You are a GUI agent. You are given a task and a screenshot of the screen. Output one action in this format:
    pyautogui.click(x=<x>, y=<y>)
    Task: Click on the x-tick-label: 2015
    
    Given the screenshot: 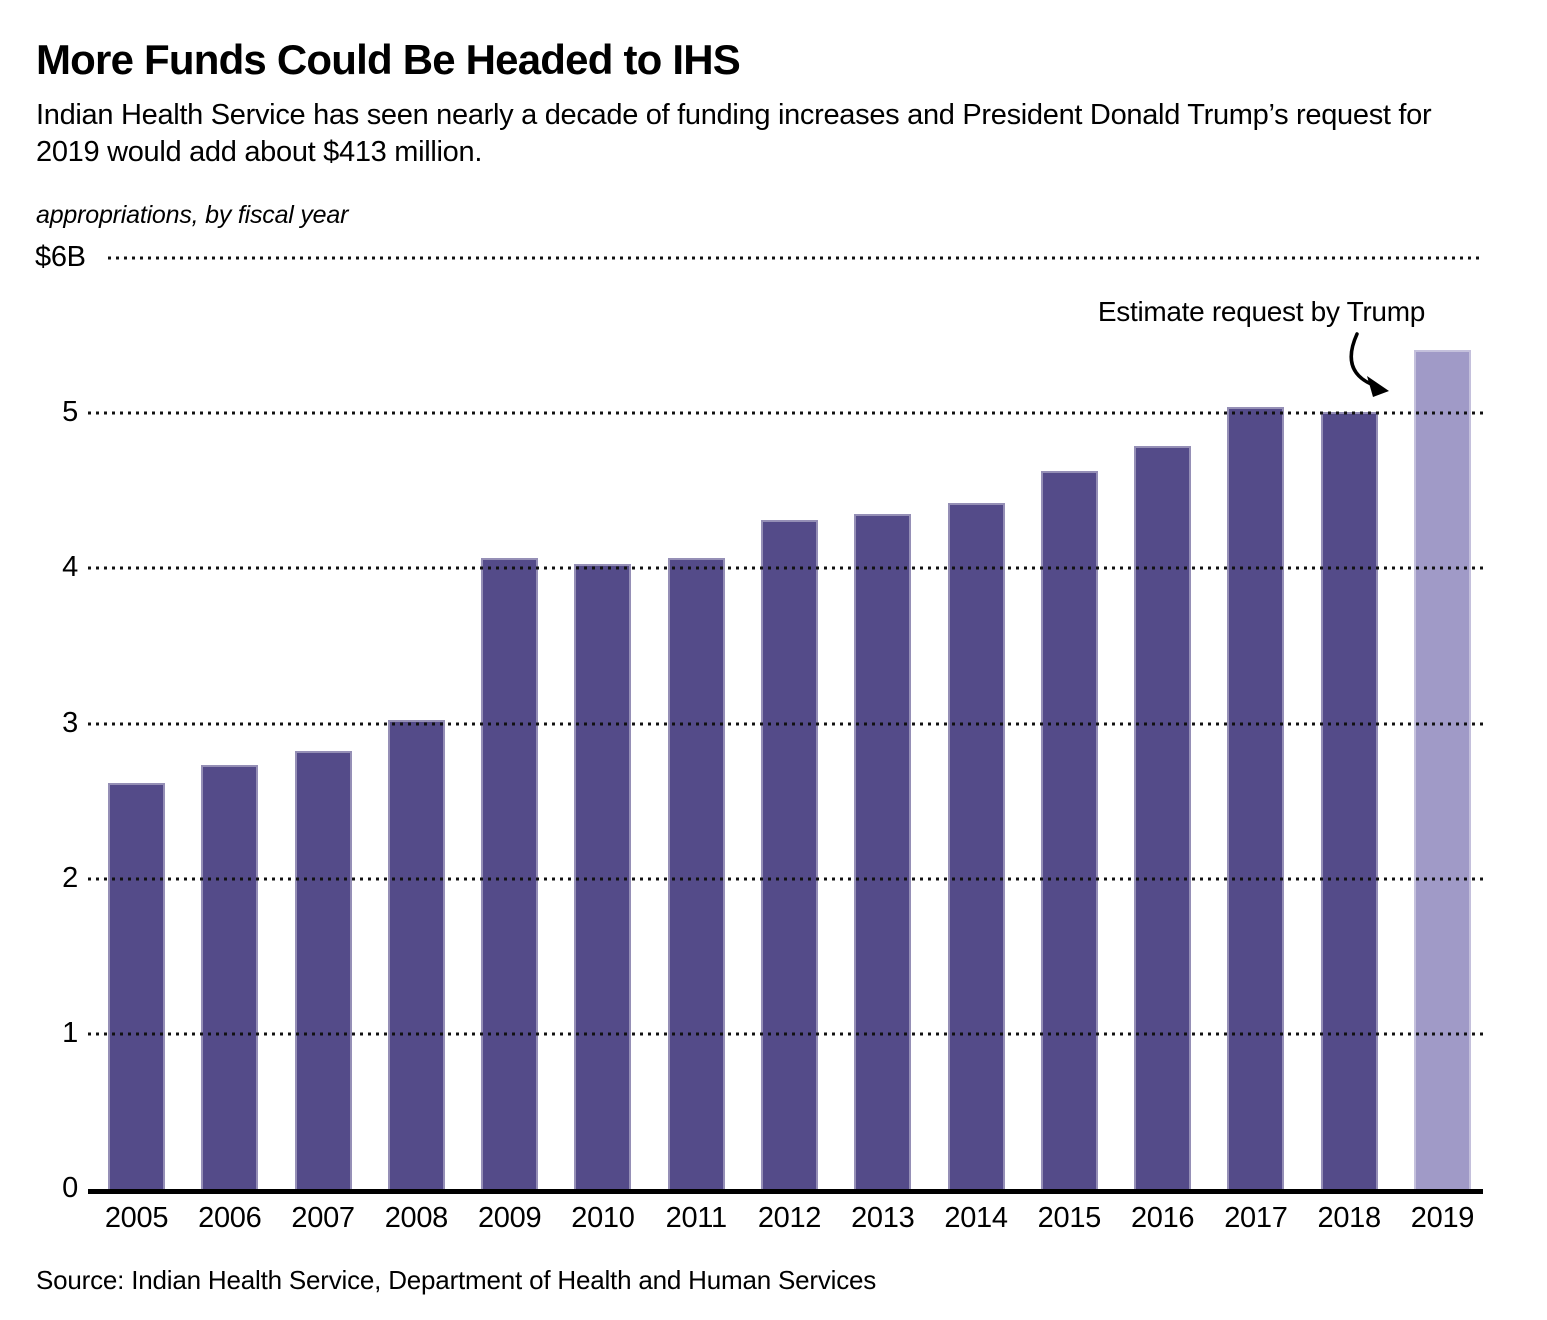 What is the action you would take?
    pyautogui.click(x=1069, y=1218)
    